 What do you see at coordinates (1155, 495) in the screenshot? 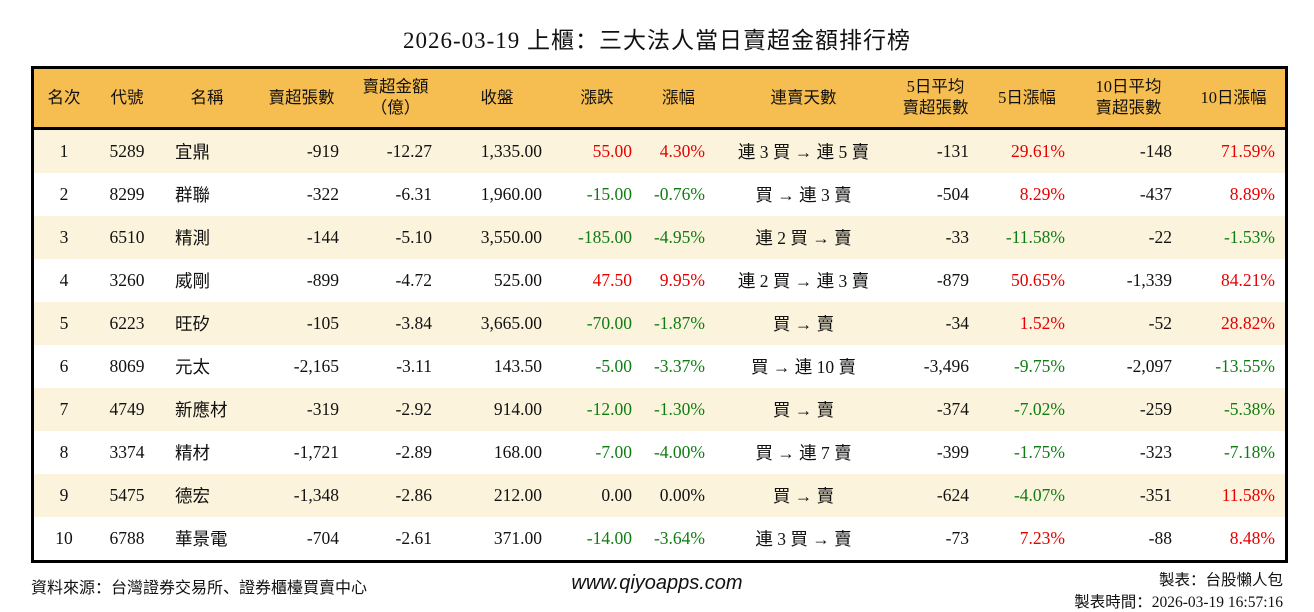
I see `cell-avg10: -351` at bounding box center [1155, 495].